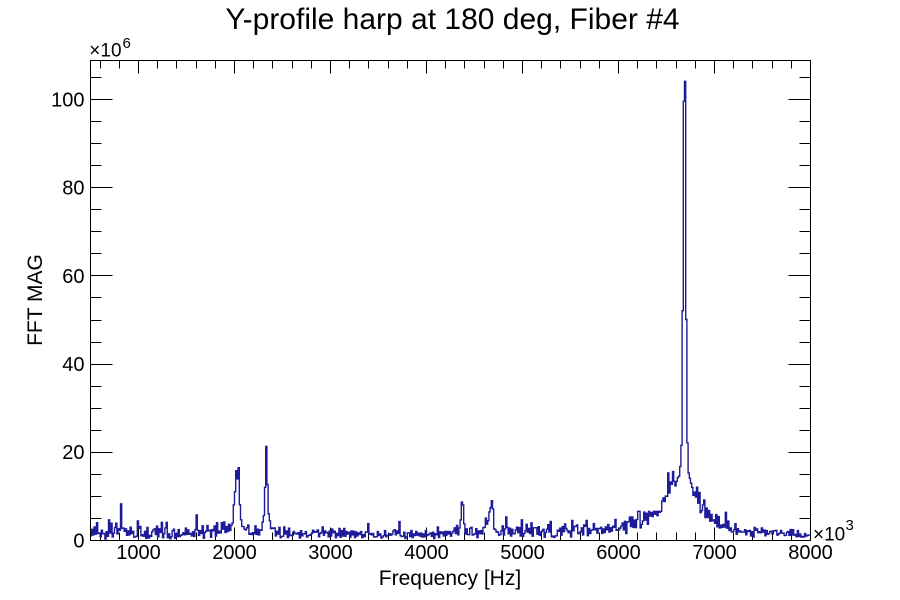 This screenshot has height=600, width=900. What do you see at coordinates (73, 453) in the screenshot?
I see `svg-text: 20` at bounding box center [73, 453].